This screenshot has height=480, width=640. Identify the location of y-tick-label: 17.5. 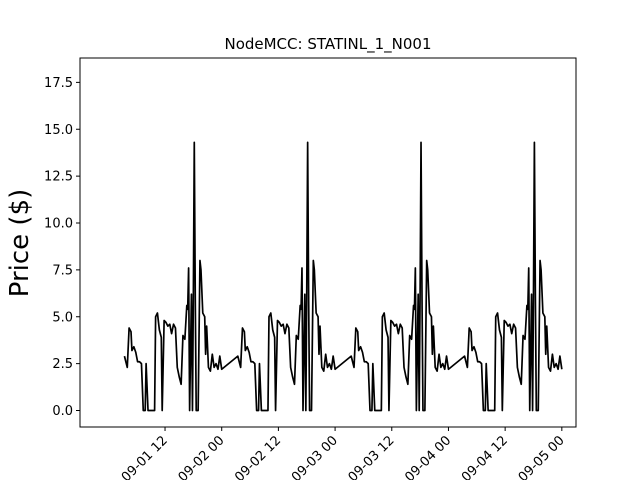
(58, 83).